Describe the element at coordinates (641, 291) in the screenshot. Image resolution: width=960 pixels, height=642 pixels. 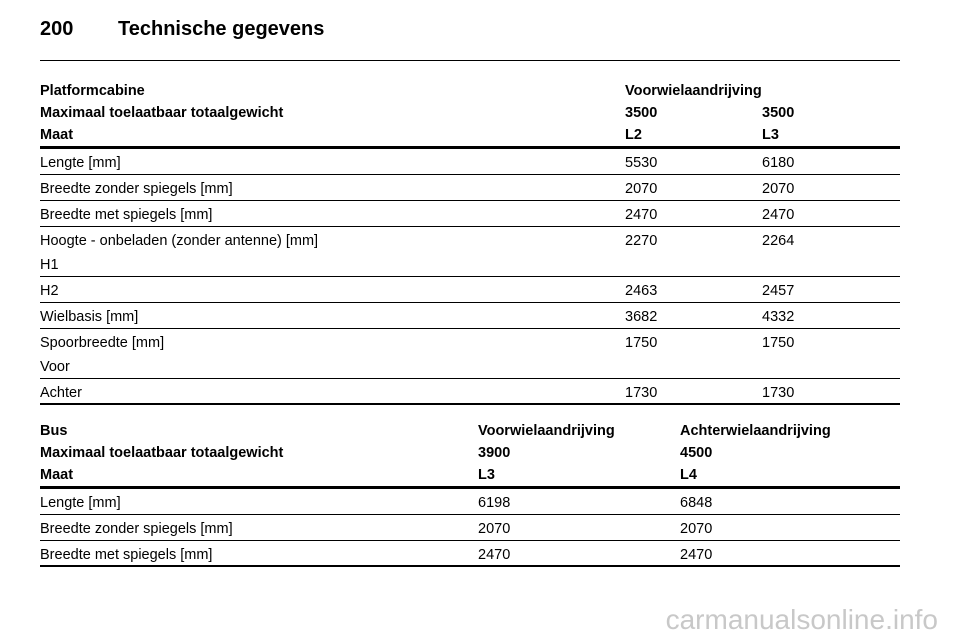
I see `cell-text: 2463` at that location.